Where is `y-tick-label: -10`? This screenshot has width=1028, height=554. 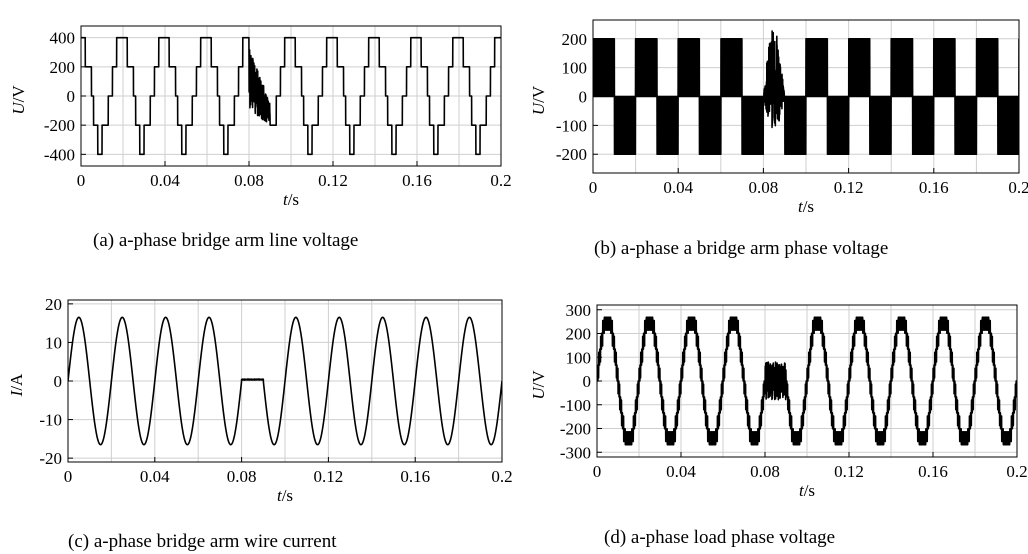 y-tick-label: -10 is located at coordinates (50, 420).